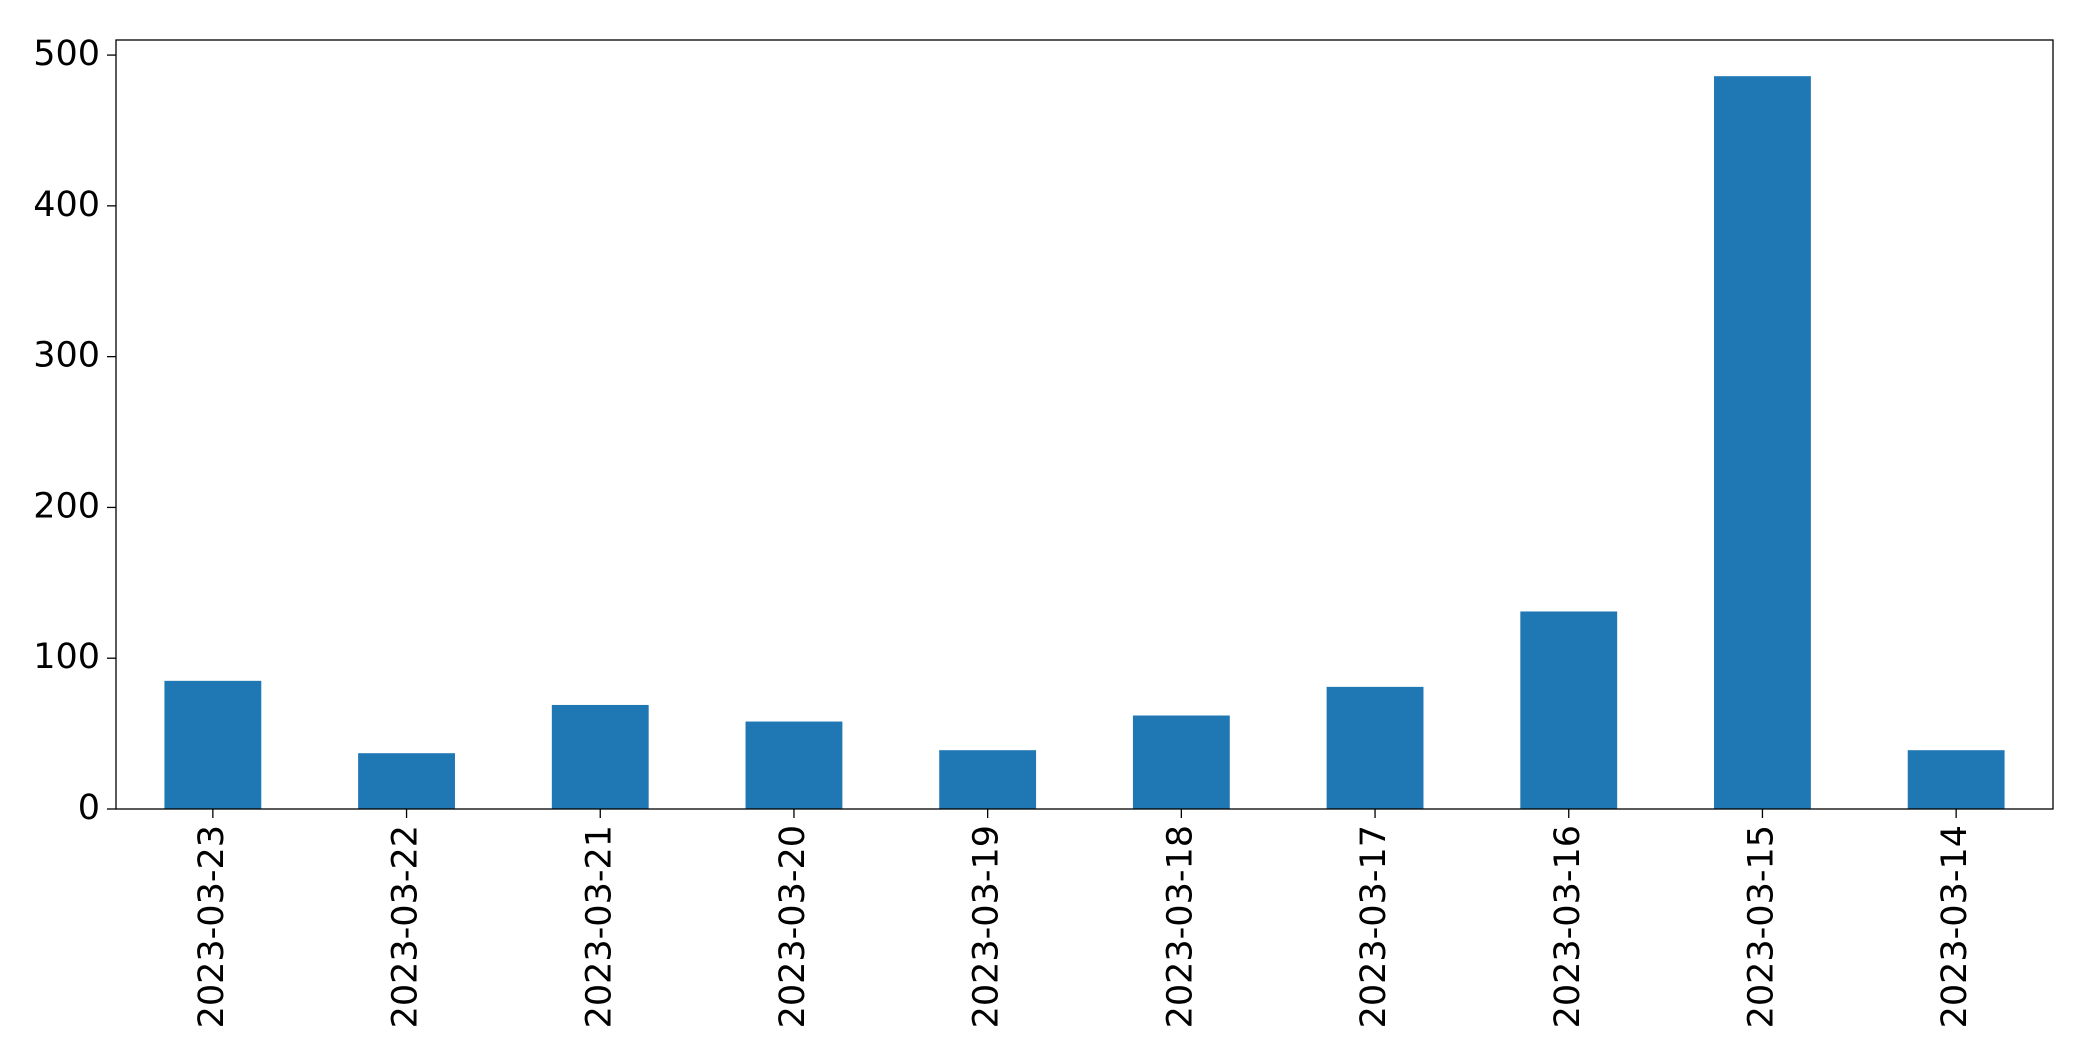 The width and height of the screenshot is (2093, 1061). Describe the element at coordinates (406, 926) in the screenshot. I see `x-tick-label: 2023-03-22` at that location.